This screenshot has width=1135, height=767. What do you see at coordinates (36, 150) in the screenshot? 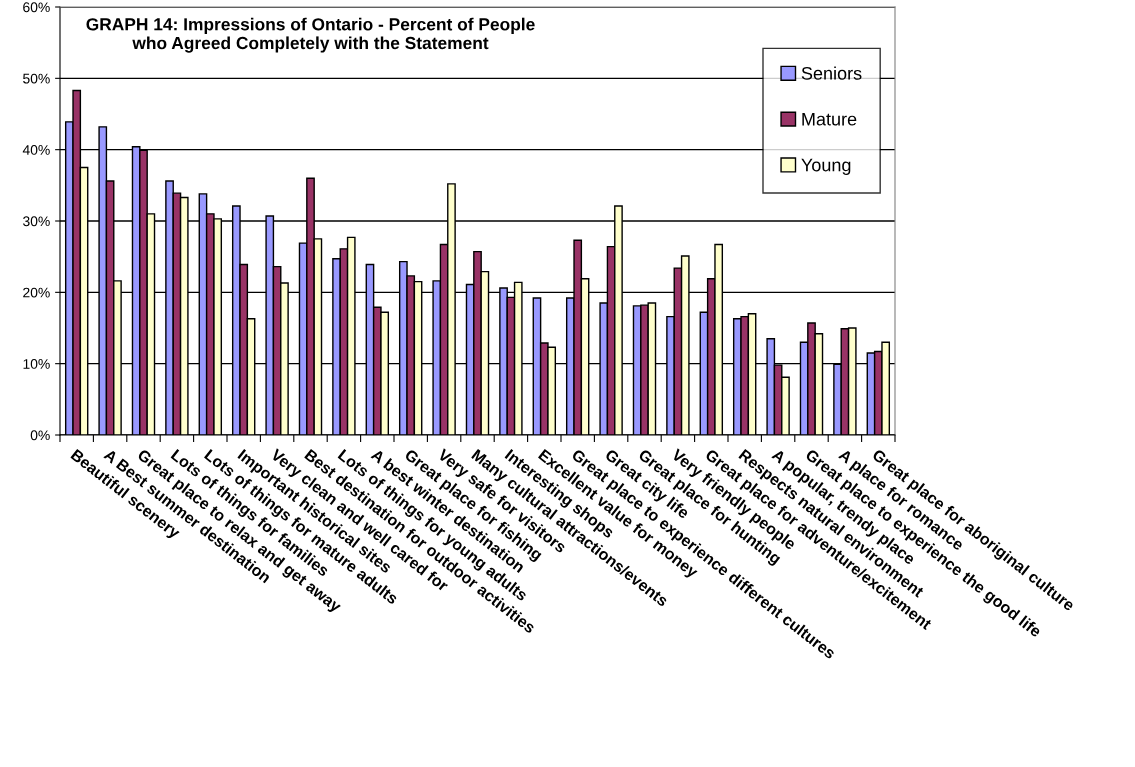
I see `y-tick-label: 40%` at bounding box center [36, 150].